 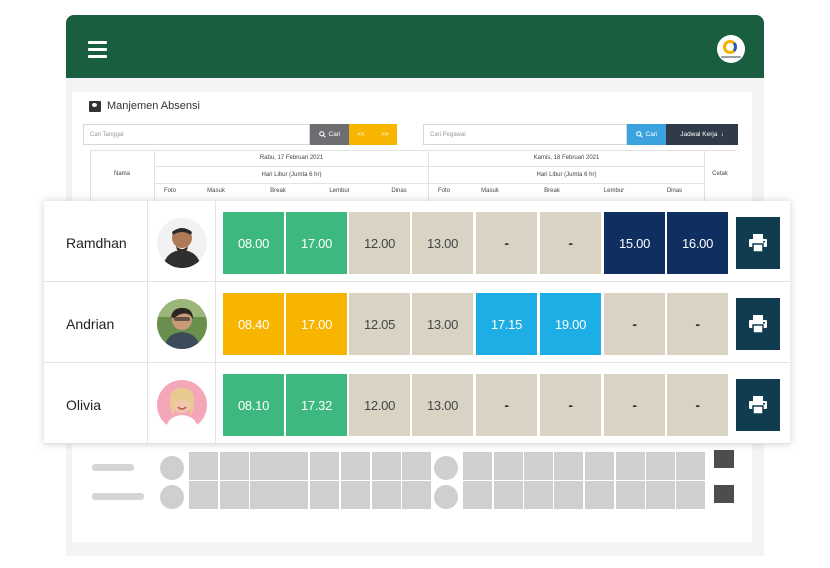 I want to click on next-date-button: >>, so click(x=385, y=134).